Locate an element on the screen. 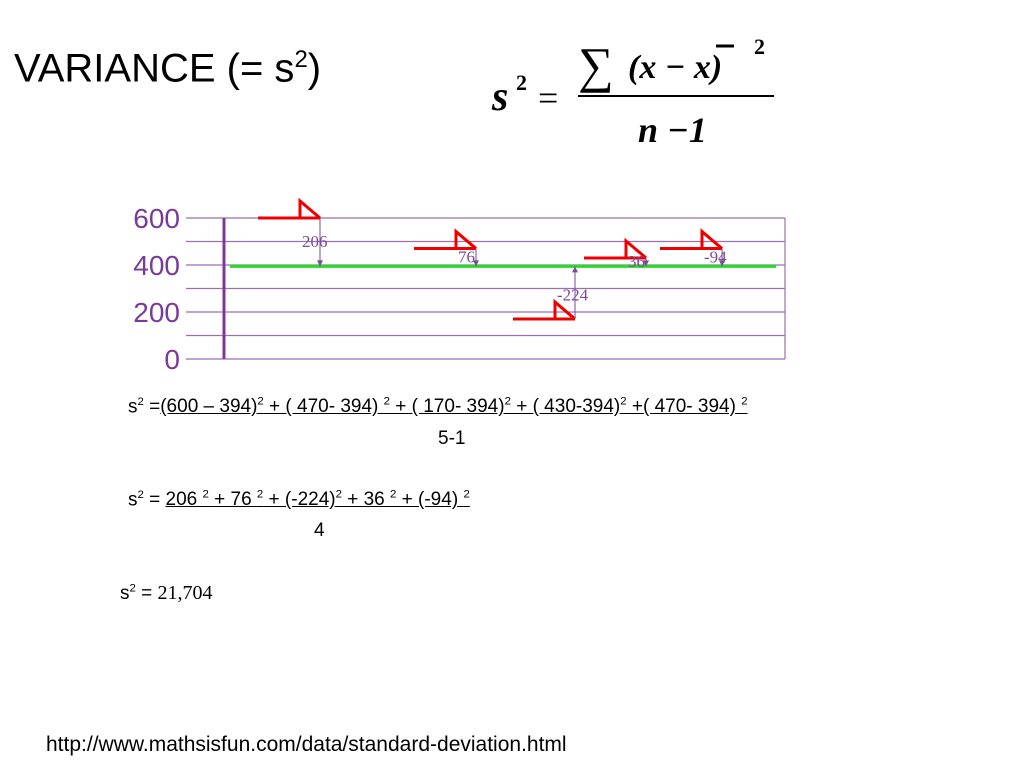  deviation-label: 76 is located at coordinates (466, 256).